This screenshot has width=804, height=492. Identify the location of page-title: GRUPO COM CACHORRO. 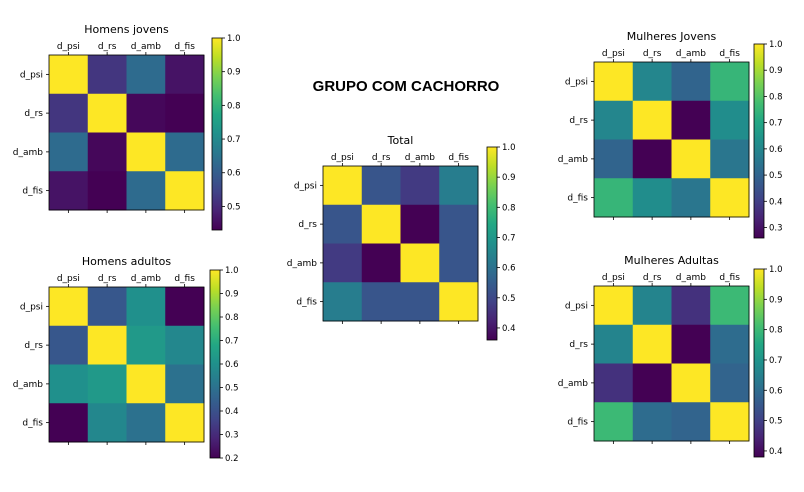
(406, 86).